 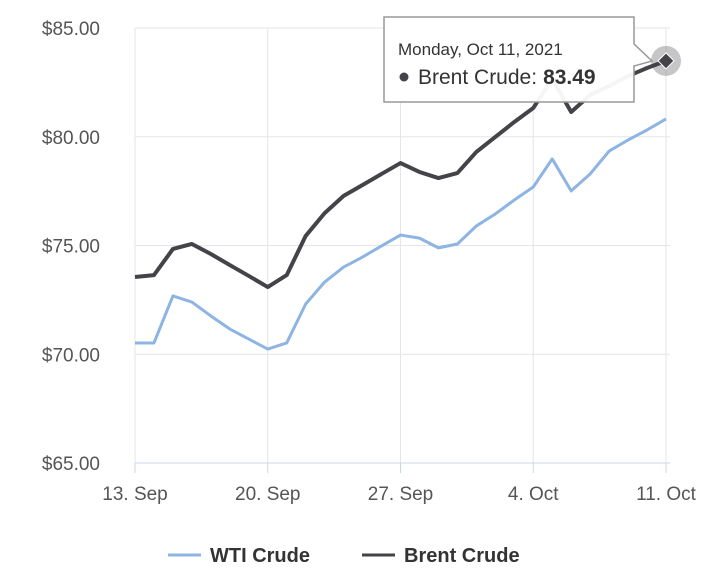 I want to click on x-tick-label: 11. Oct, so click(x=666, y=494).